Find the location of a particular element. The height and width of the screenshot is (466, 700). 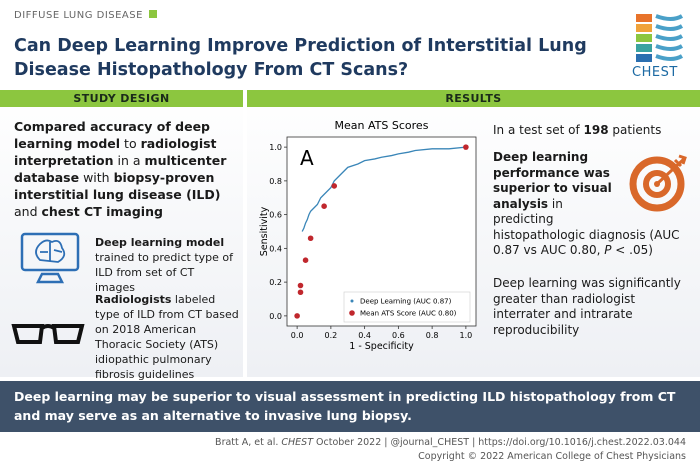

y-tick-label: 0.4 is located at coordinates (275, 248).